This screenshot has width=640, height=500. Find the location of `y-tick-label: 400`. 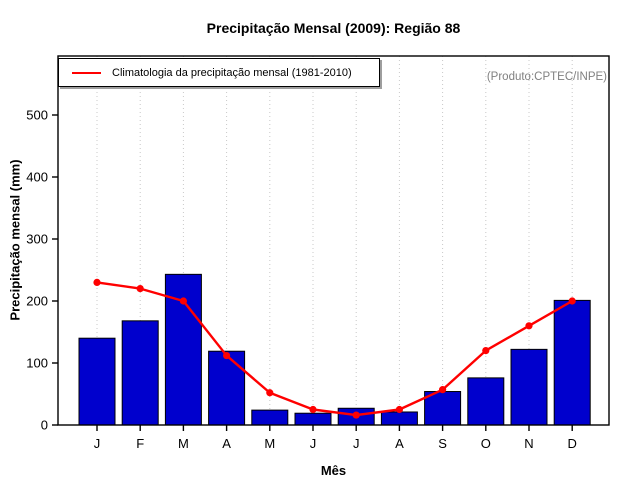

y-tick-label: 400 is located at coordinates (37, 177).